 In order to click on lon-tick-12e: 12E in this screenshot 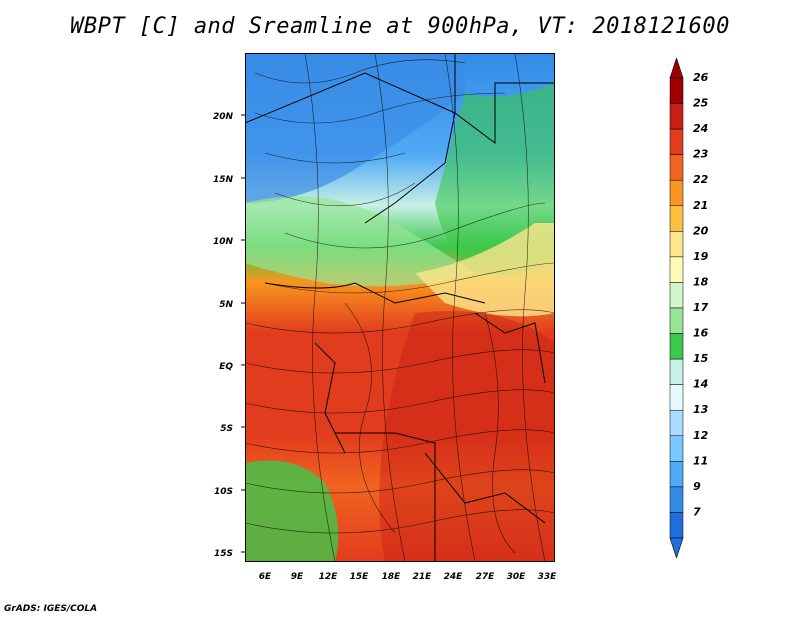, I will do `click(329, 577)`.